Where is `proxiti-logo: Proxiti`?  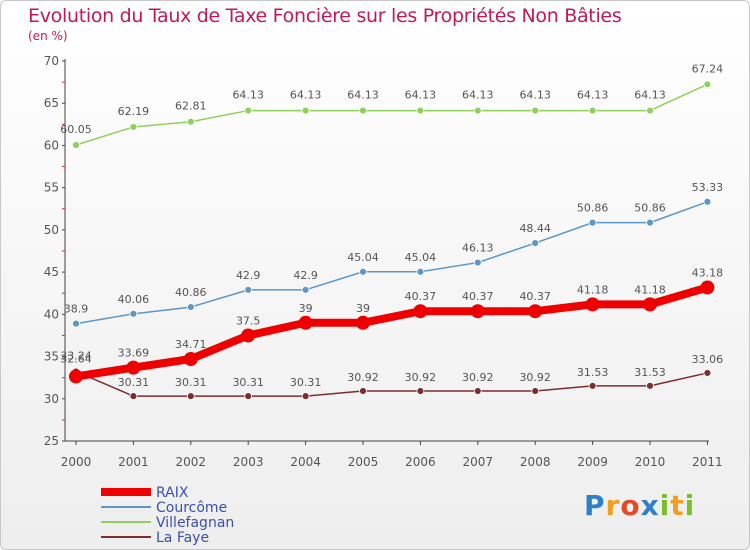 proxiti-logo: Proxiti is located at coordinates (640, 505).